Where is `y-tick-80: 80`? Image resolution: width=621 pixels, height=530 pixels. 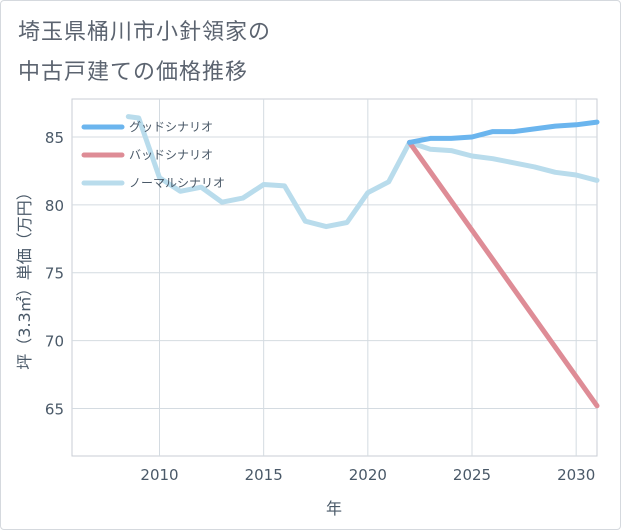
y-tick-80: 80 is located at coordinates (54, 206).